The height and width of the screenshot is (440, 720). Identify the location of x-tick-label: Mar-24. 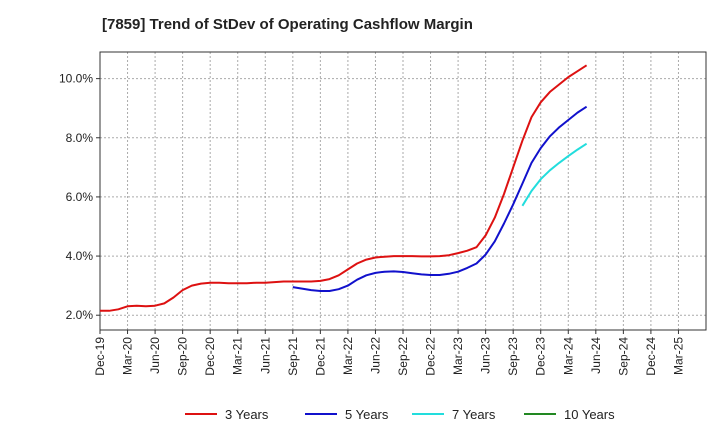
(568, 356).